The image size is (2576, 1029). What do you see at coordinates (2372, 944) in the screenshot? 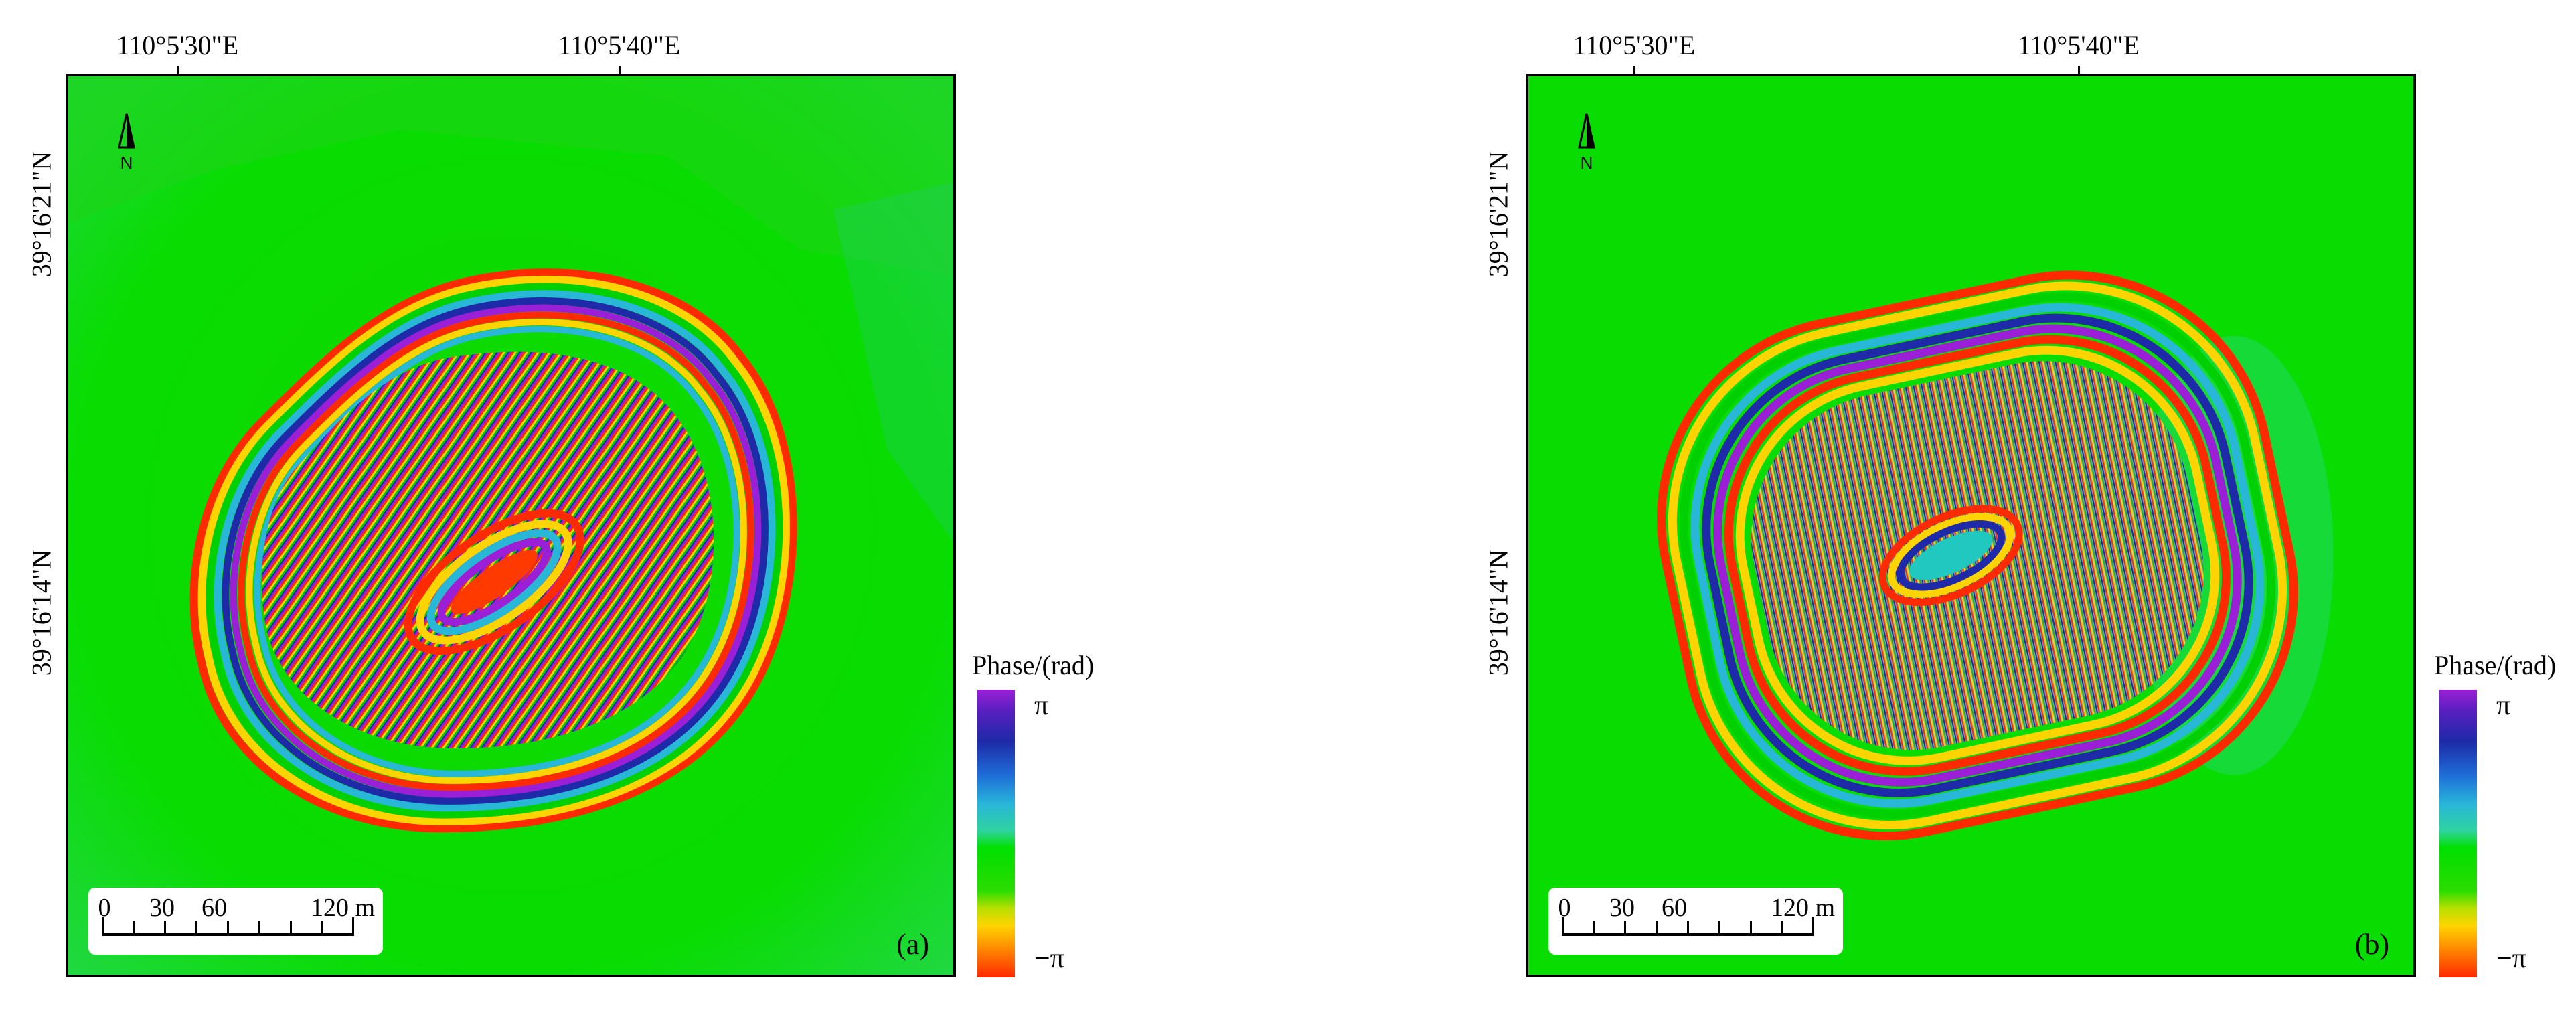
I see `panel-label-b: (b)` at bounding box center [2372, 944].